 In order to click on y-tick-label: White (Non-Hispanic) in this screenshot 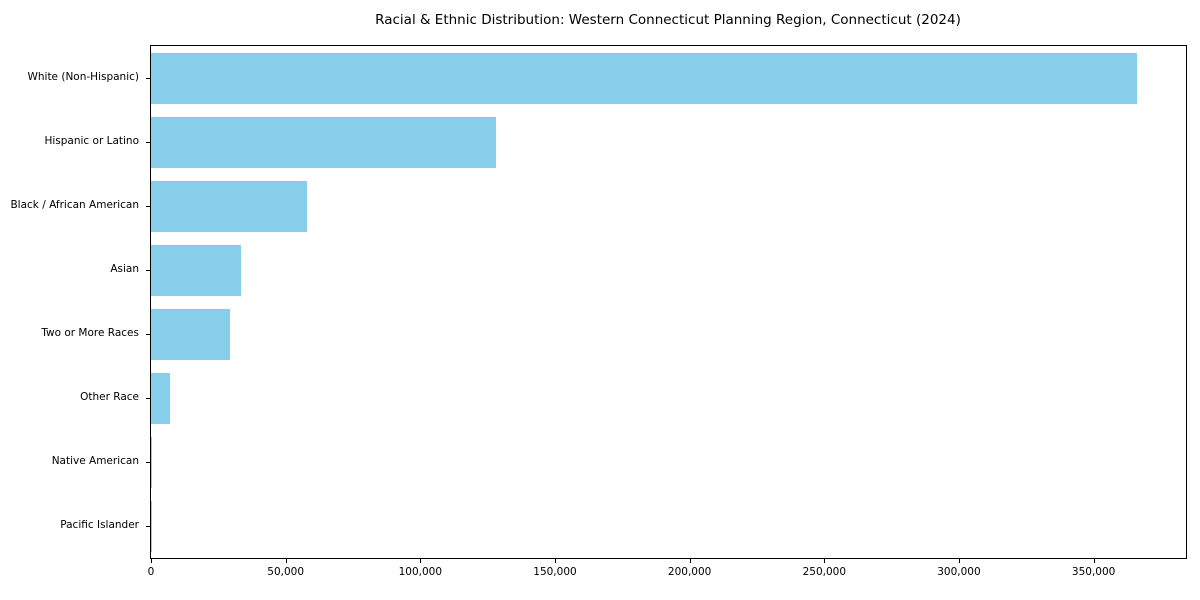, I will do `click(83, 77)`.